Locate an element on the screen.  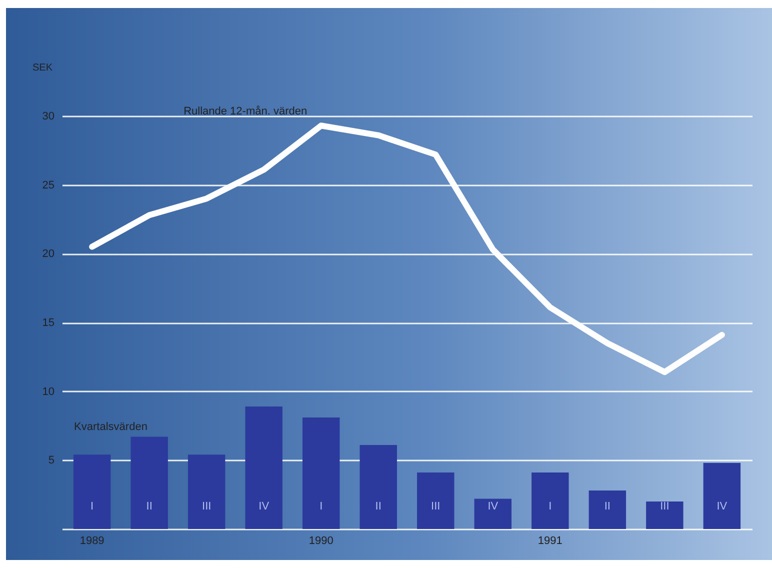
series-label: Rullande 12-mån. värden is located at coordinates (246, 112).